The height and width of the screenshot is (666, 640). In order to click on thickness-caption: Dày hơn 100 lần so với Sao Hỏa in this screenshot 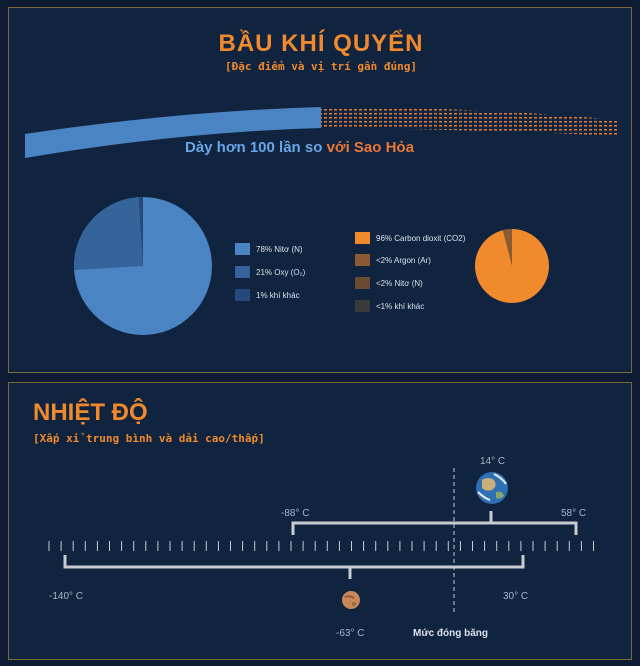, I will do `click(299, 147)`.